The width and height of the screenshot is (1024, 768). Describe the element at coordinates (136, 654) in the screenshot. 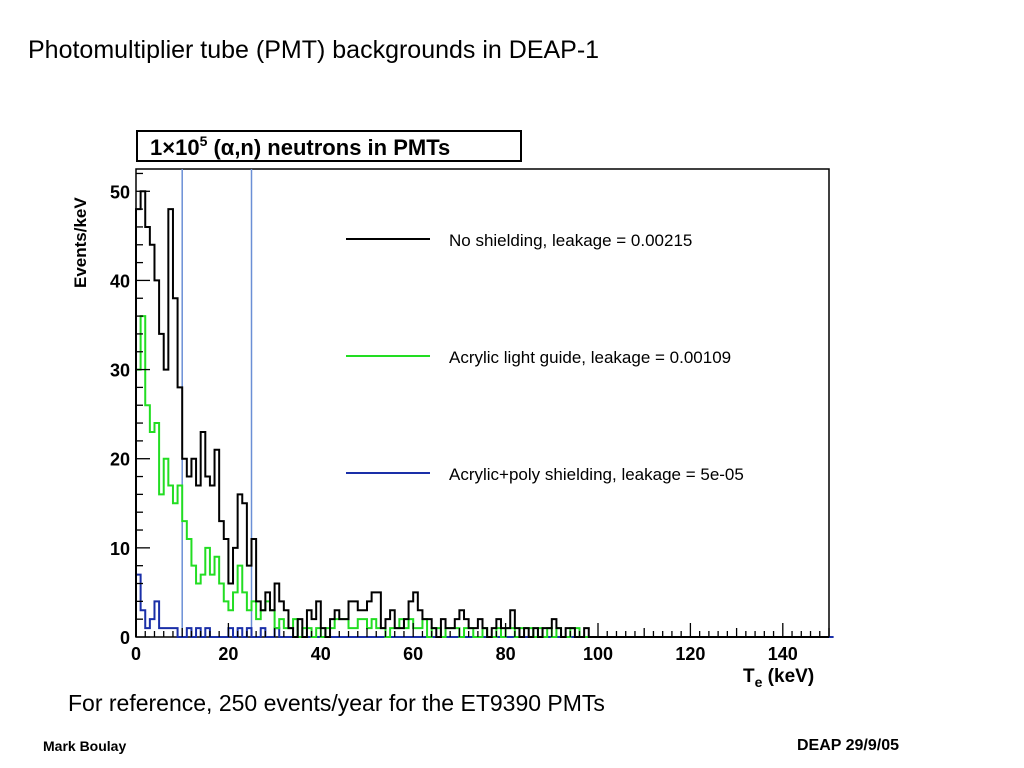

I see `x-tick-label: 0` at that location.